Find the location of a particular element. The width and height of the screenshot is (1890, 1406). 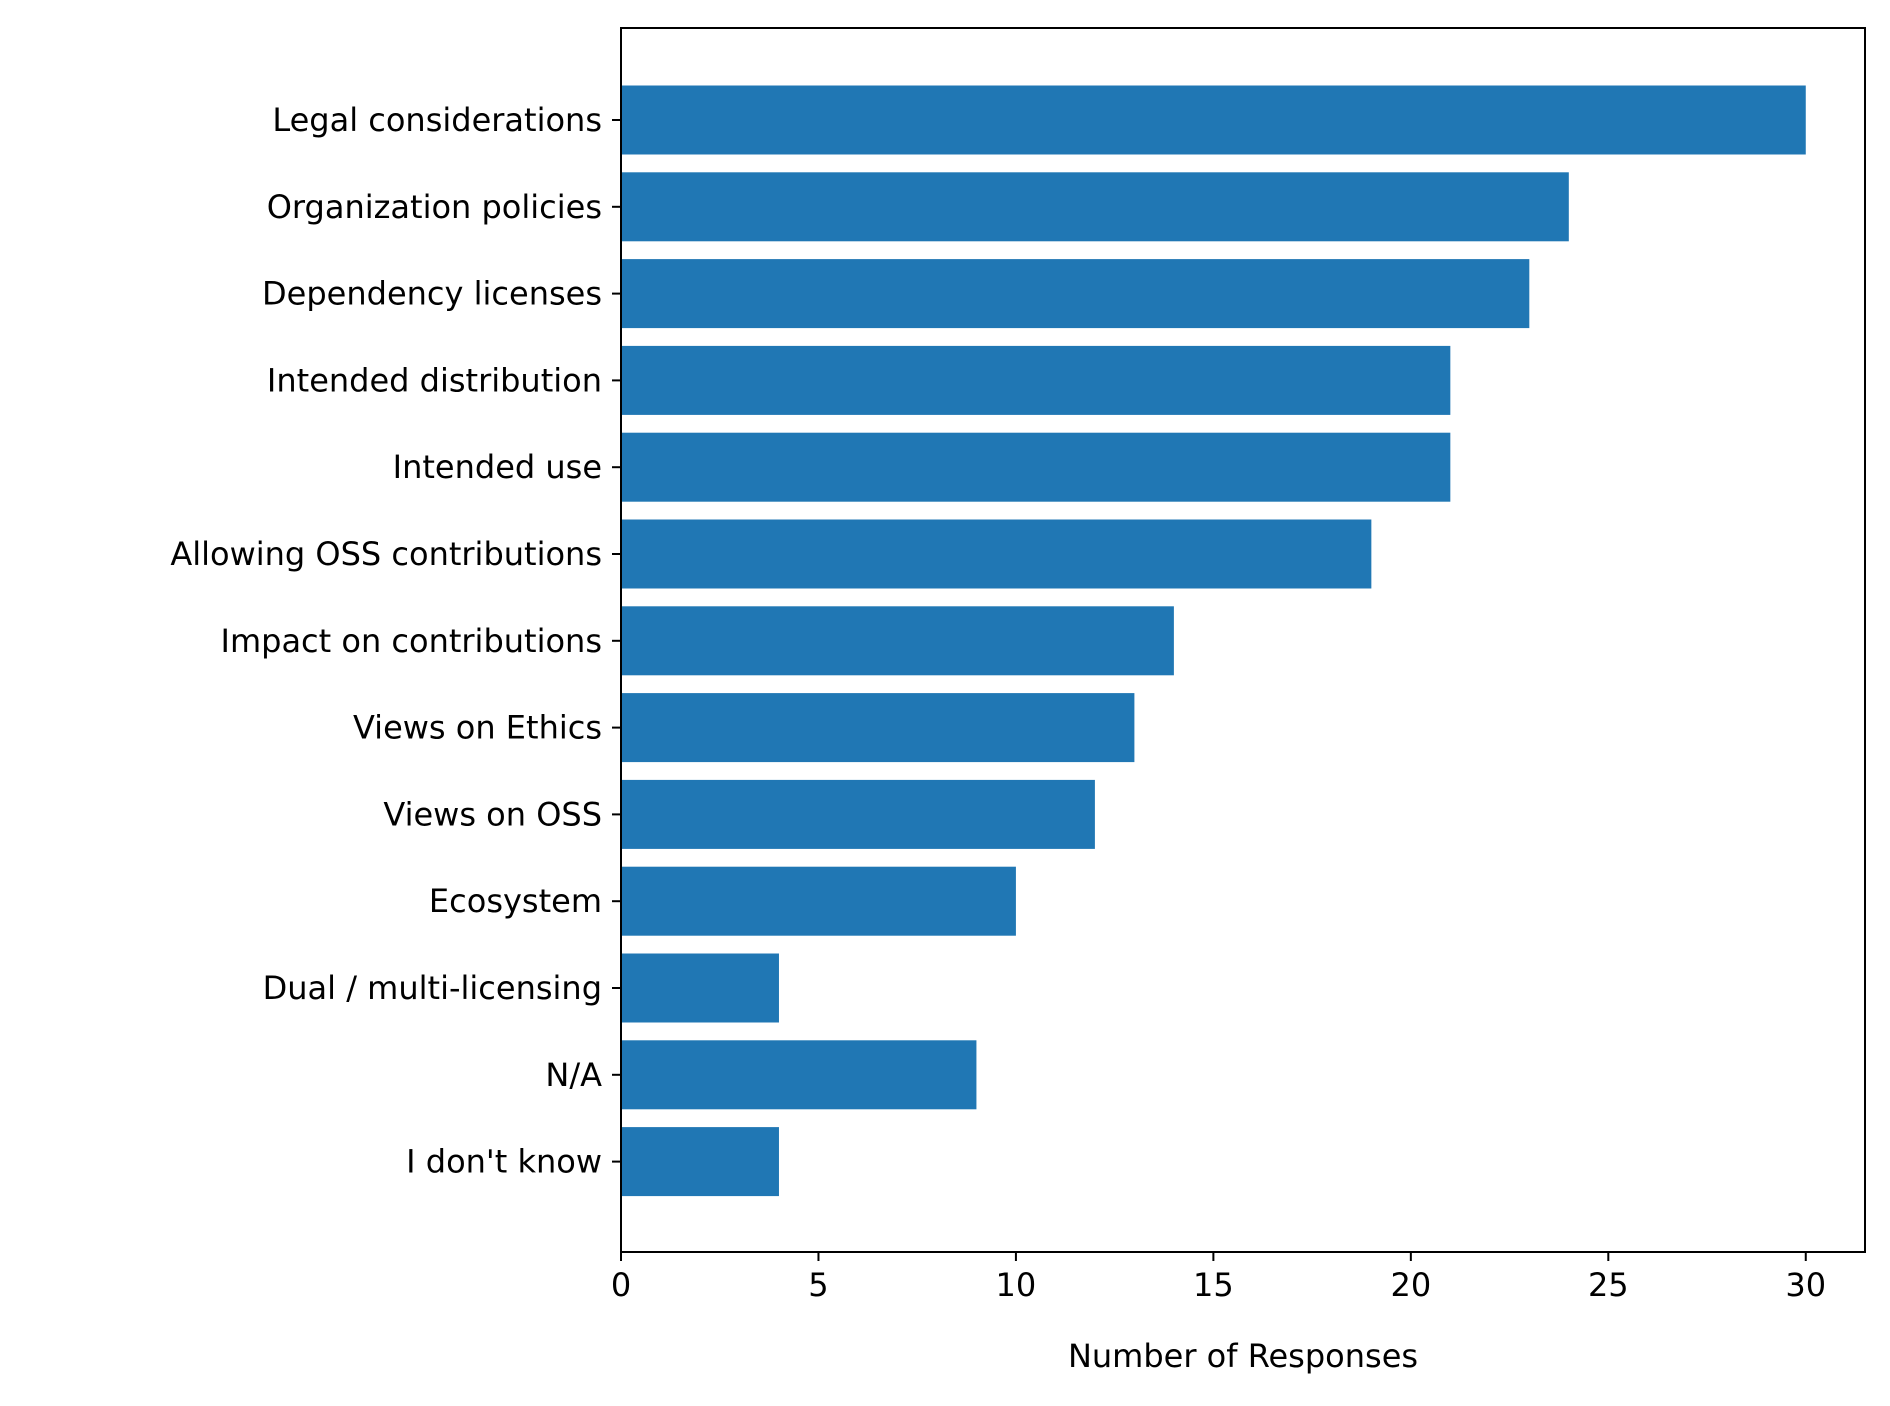

x-tick-label: 10 is located at coordinates (1016, 1285).